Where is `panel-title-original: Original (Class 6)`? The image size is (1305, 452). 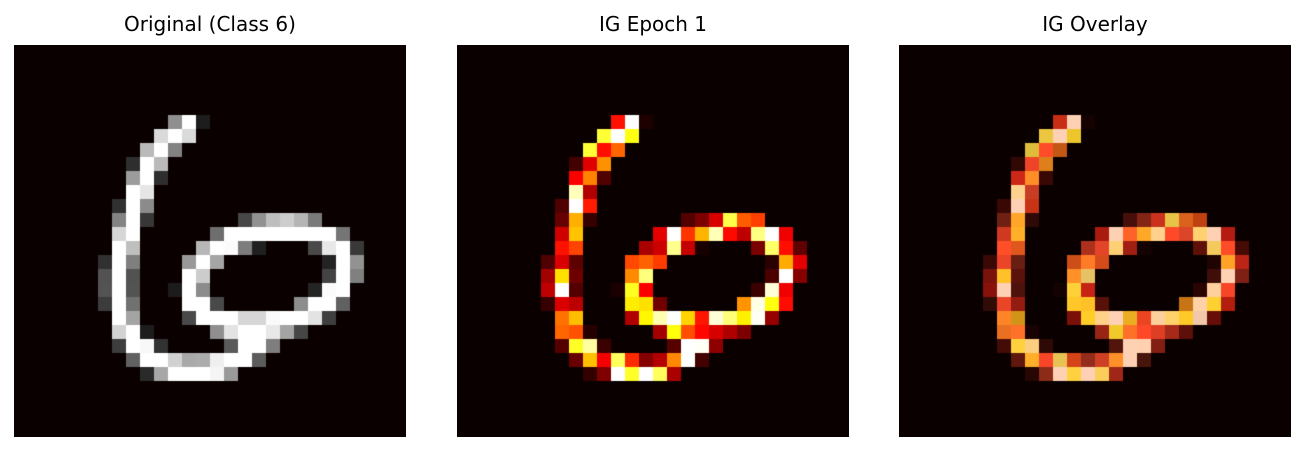
panel-title-original: Original (Class 6) is located at coordinates (210, 24).